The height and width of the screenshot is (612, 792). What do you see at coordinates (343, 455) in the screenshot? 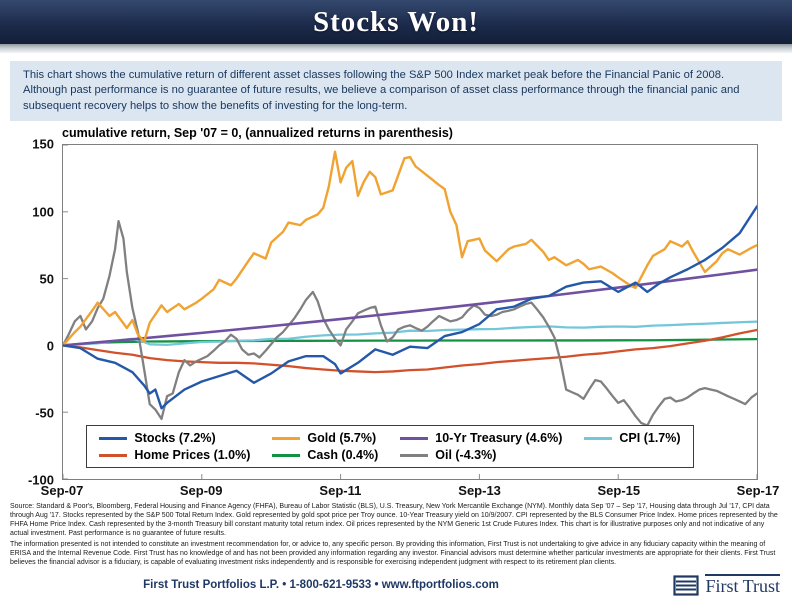
I see `legend-label: Cash (0.4%)` at bounding box center [343, 455].